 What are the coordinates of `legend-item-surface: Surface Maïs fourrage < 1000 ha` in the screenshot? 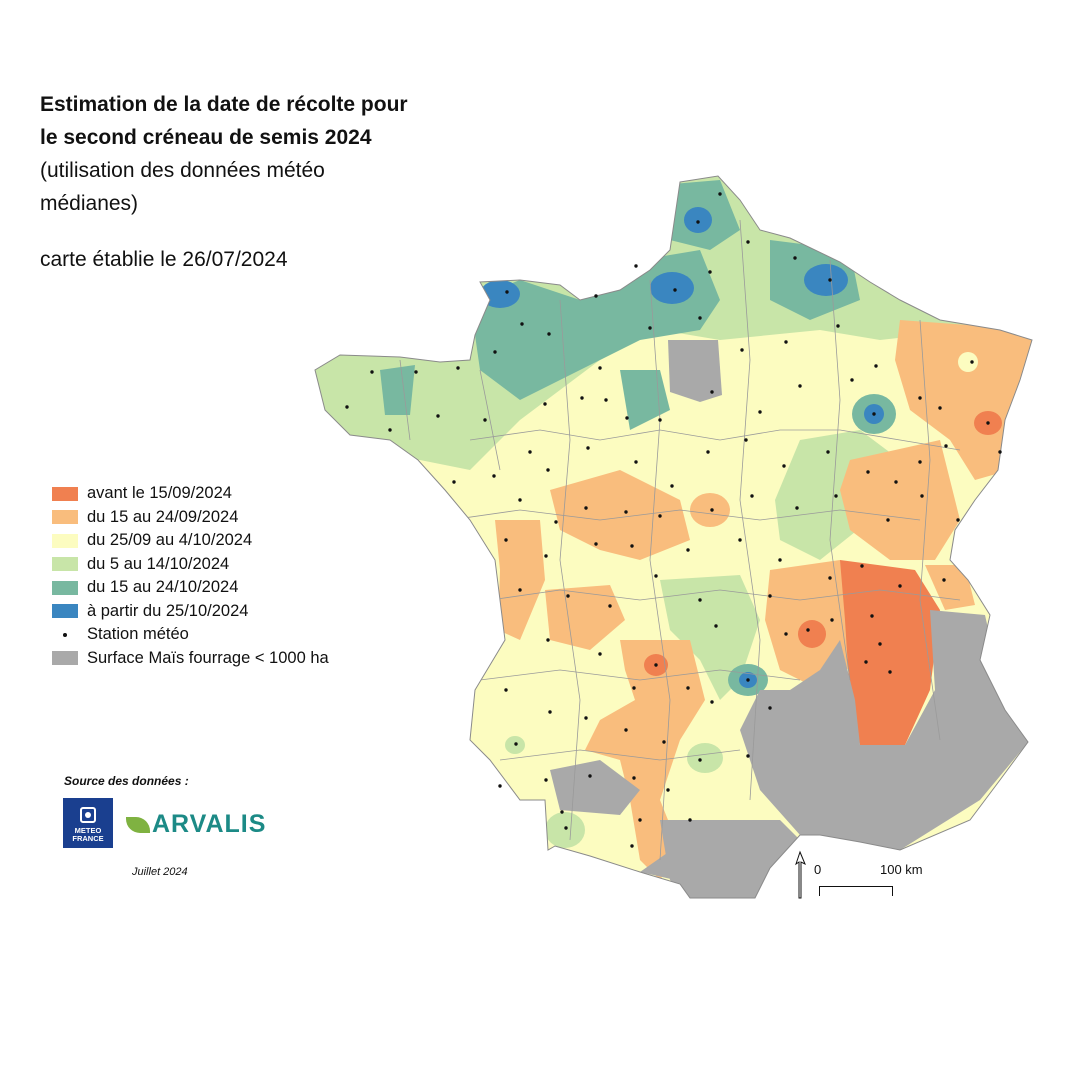 It's located at (217, 659).